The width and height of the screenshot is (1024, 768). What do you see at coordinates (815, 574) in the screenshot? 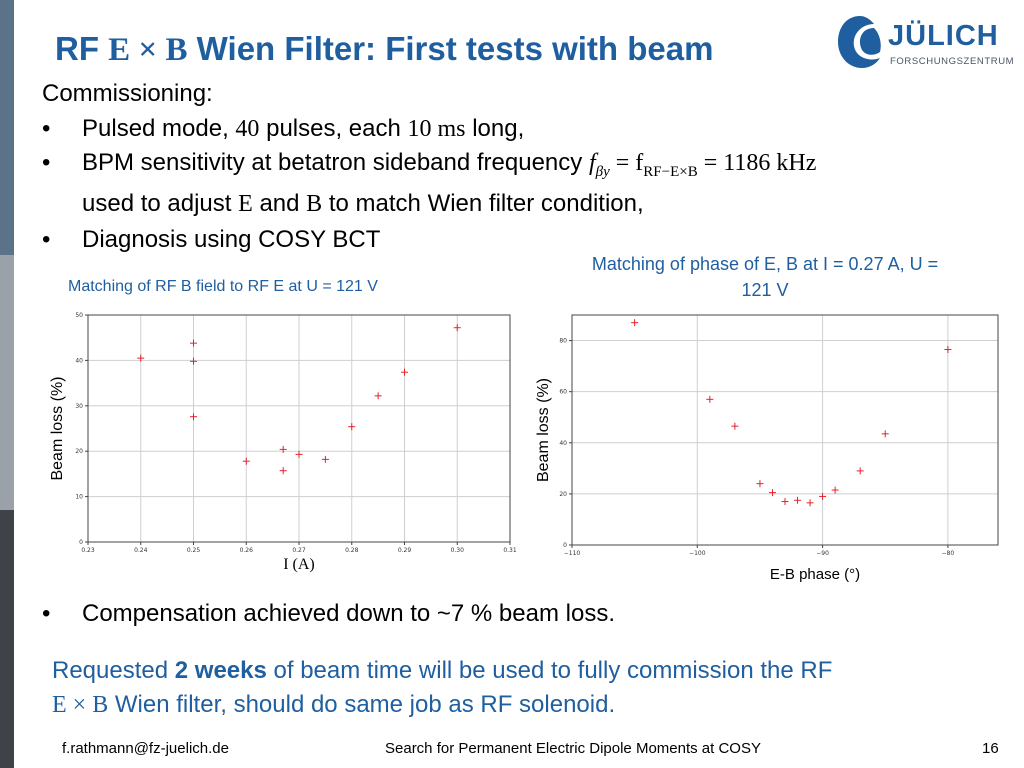
I see `x-axis-label: E-B phase (°)` at bounding box center [815, 574].